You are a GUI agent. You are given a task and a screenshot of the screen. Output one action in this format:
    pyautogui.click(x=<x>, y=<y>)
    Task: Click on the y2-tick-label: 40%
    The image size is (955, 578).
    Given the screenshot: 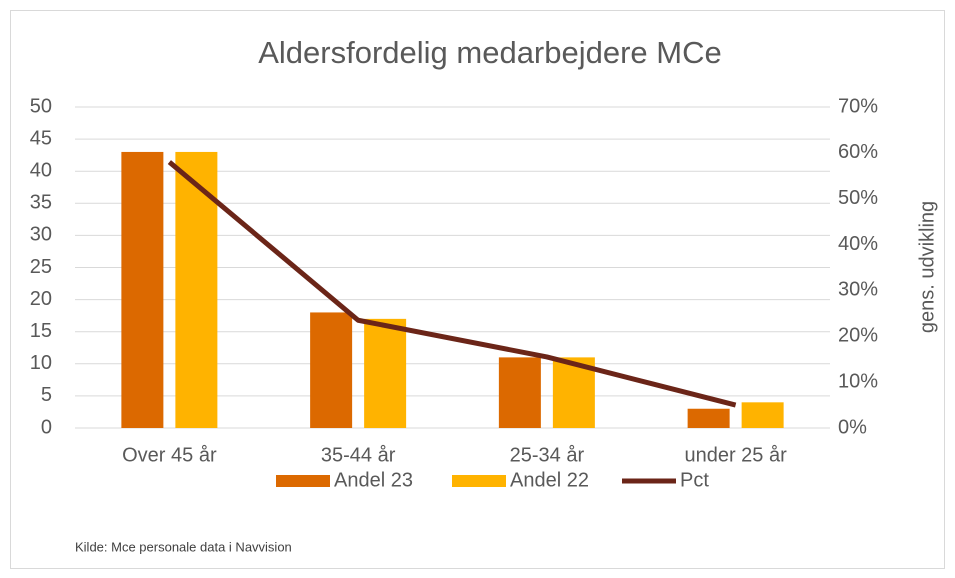 What is the action you would take?
    pyautogui.click(x=858, y=244)
    